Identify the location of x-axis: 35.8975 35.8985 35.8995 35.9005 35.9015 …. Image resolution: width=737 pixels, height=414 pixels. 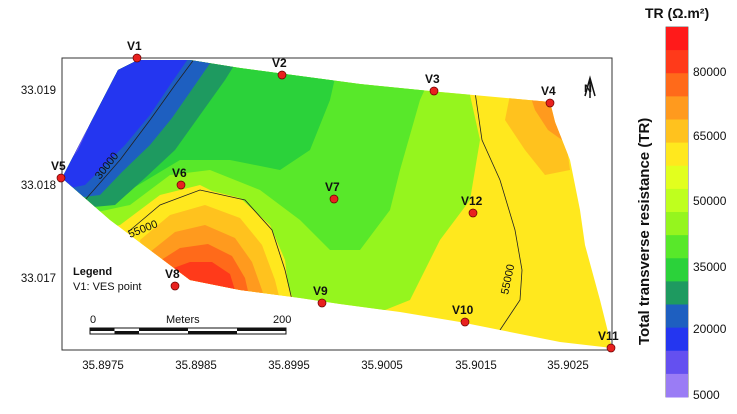
(335, 366).